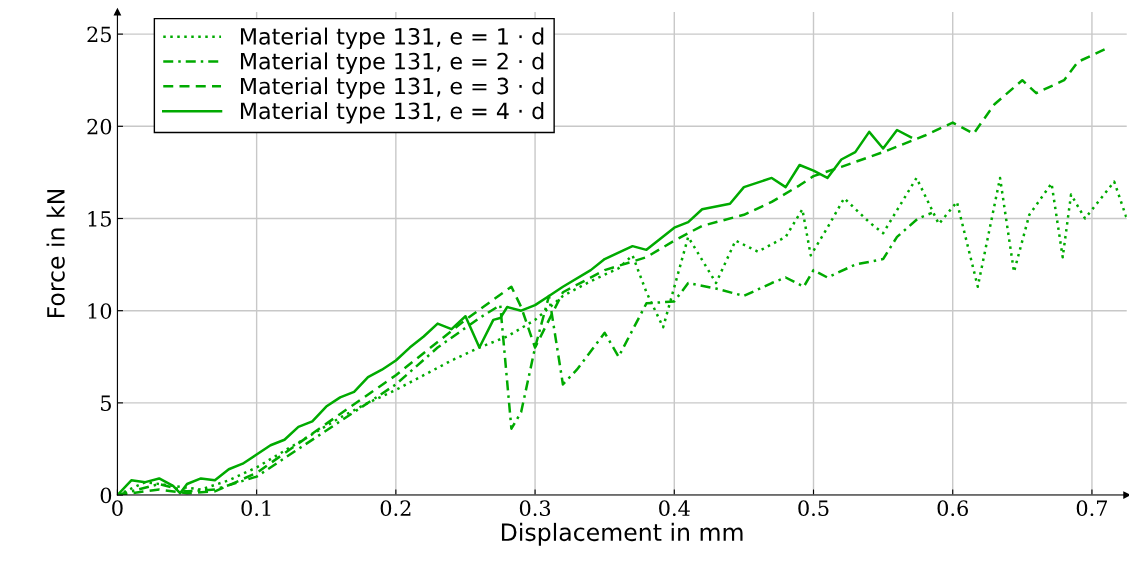 The width and height of the screenshot is (1129, 571). I want to click on x-tick-label: 0.4, so click(674, 508).